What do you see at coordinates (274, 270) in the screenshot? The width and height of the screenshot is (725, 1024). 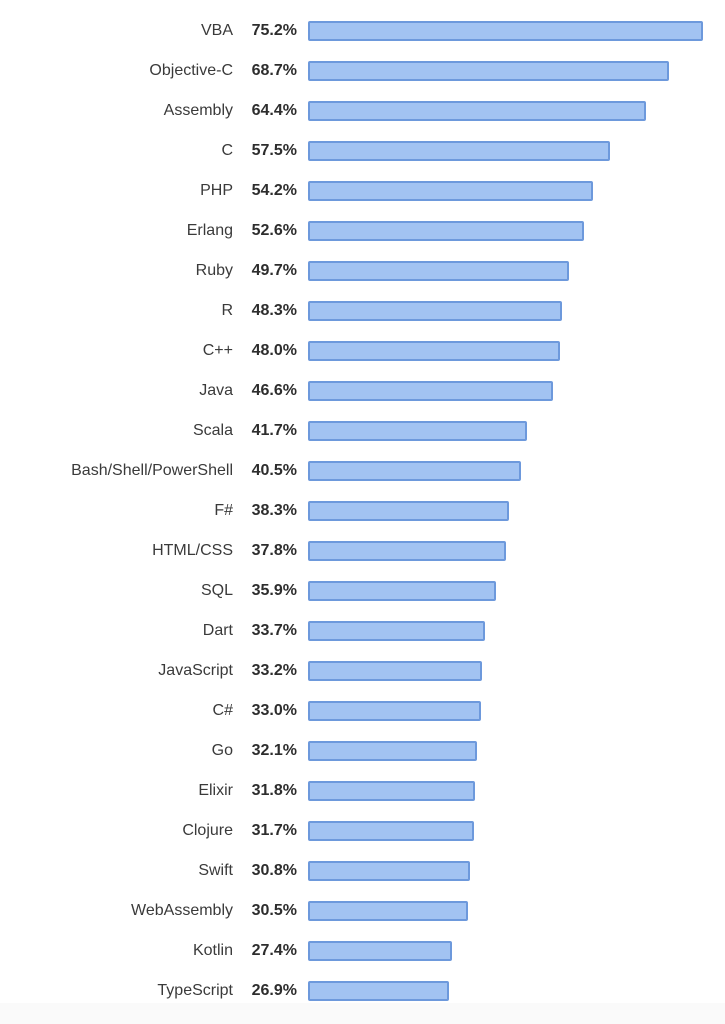 I see `value-label: 49.7%` at bounding box center [274, 270].